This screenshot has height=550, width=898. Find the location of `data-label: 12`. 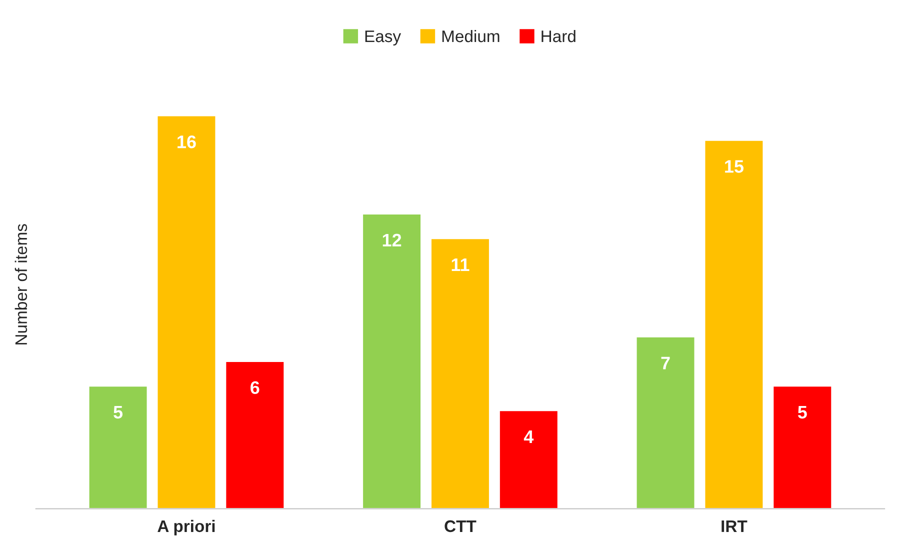

data-label: 12 is located at coordinates (392, 240).